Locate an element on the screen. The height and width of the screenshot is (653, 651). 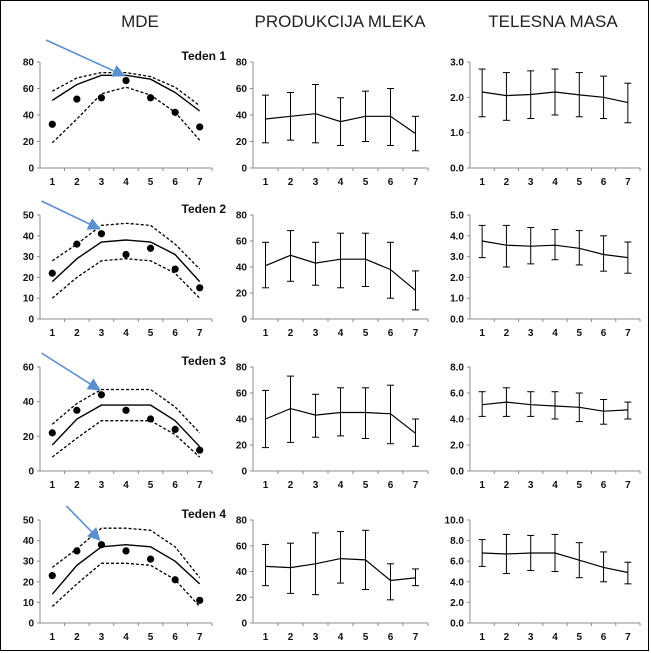
week-label: Teden 3 is located at coordinates (204, 361).